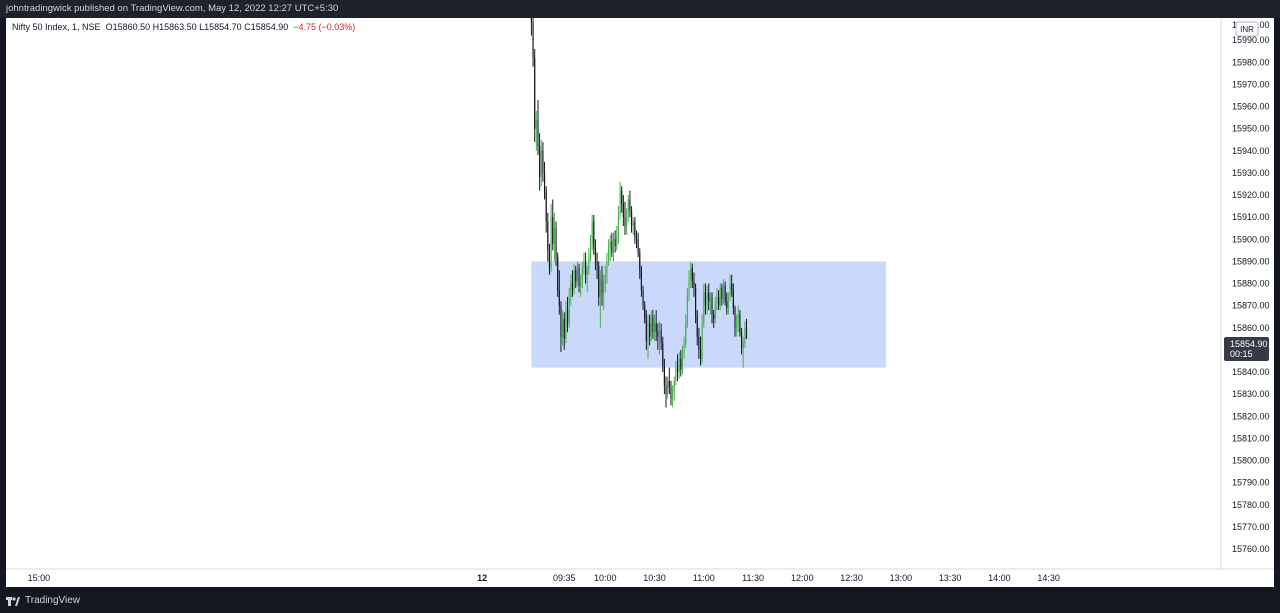 This screenshot has height=613, width=1280. Describe the element at coordinates (564, 578) in the screenshot. I see `time-tick-label: 09:35` at that location.